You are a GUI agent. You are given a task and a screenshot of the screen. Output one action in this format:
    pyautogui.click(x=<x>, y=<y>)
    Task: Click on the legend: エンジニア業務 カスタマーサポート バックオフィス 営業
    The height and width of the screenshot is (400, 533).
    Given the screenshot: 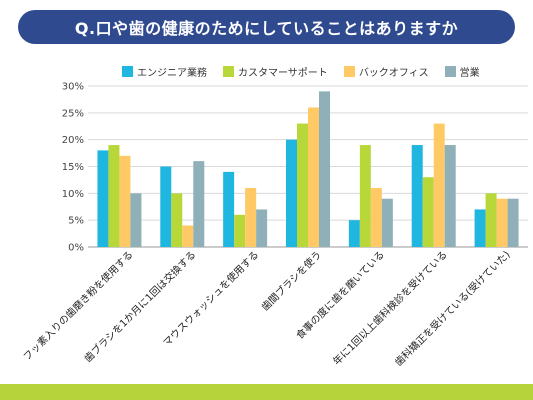 What is the action you would take?
    pyautogui.click(x=301, y=71)
    